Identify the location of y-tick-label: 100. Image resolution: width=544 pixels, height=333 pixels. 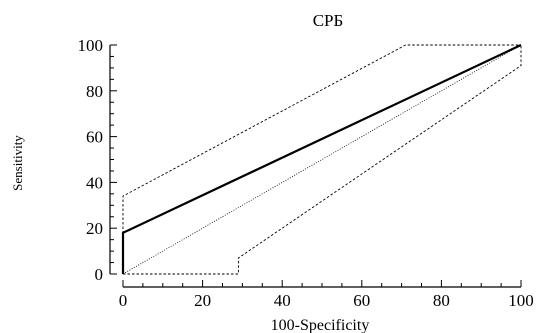
(91, 45).